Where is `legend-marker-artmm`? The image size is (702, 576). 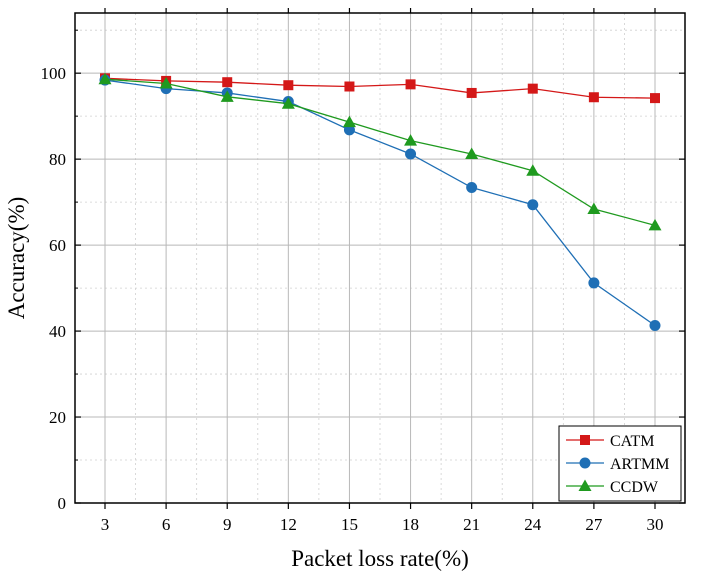 legend-marker-artmm is located at coordinates (585, 463).